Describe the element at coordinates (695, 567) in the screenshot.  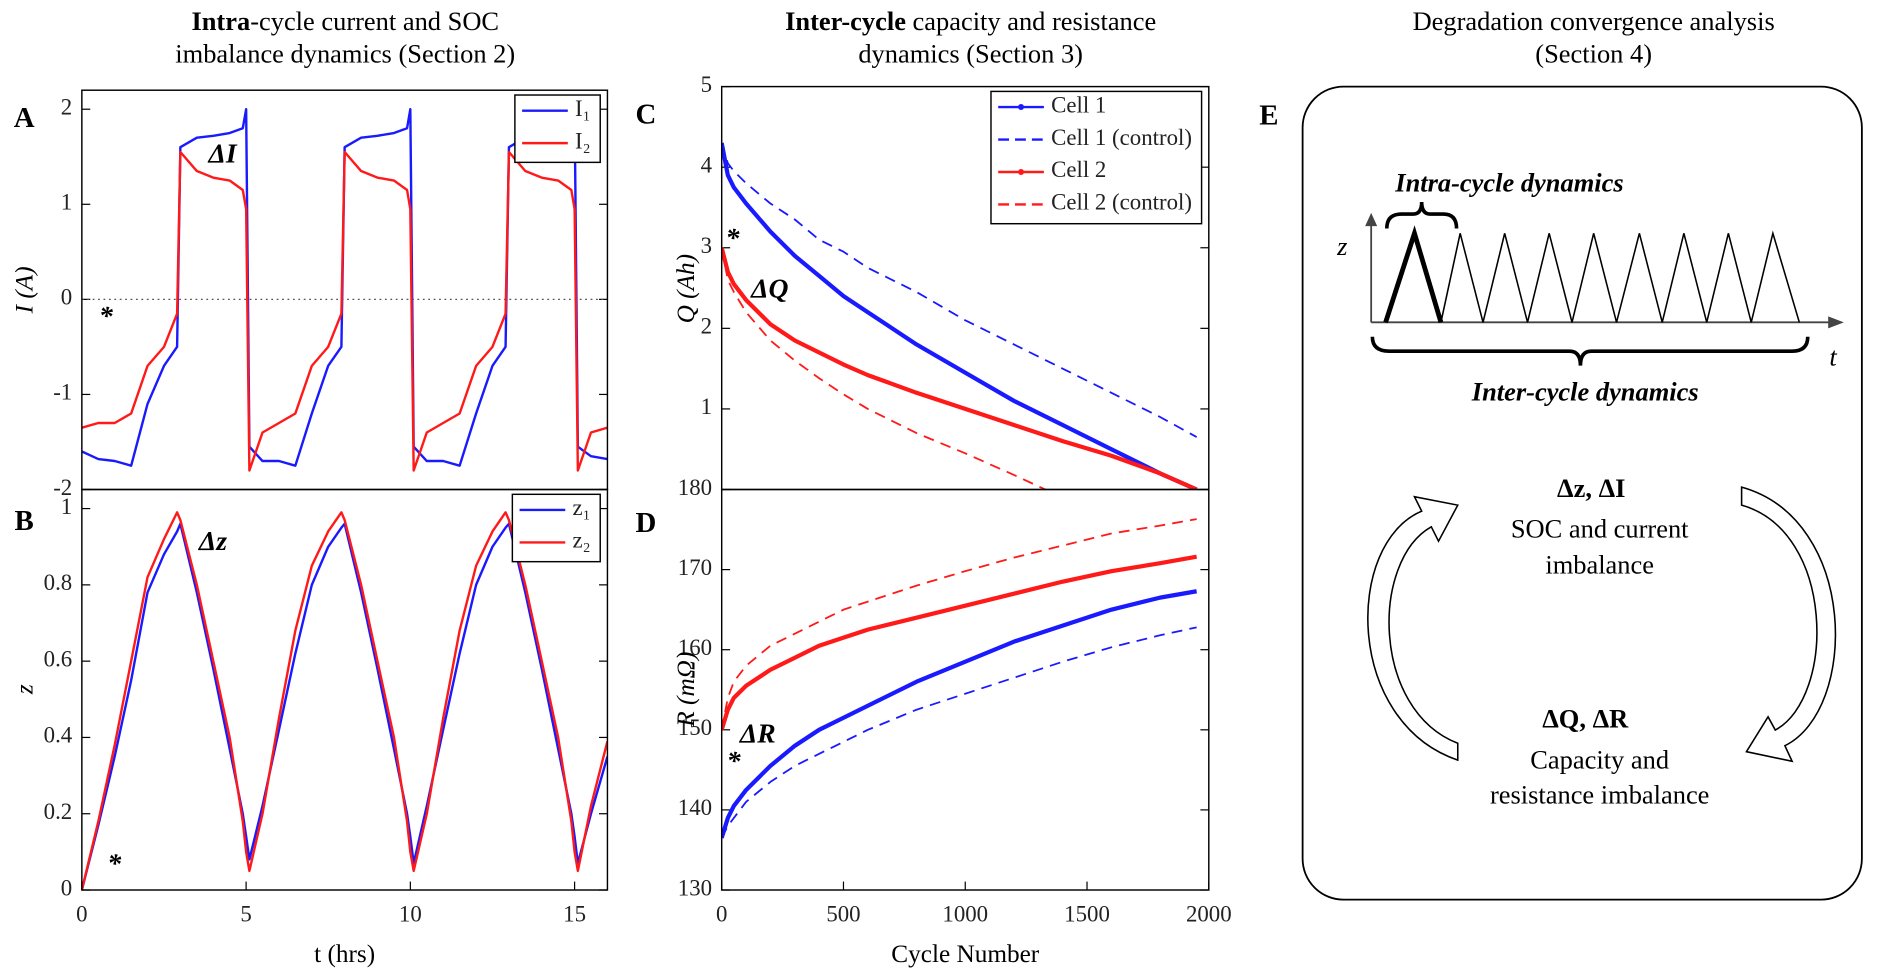
I see `y-tick-label: 170` at that location.